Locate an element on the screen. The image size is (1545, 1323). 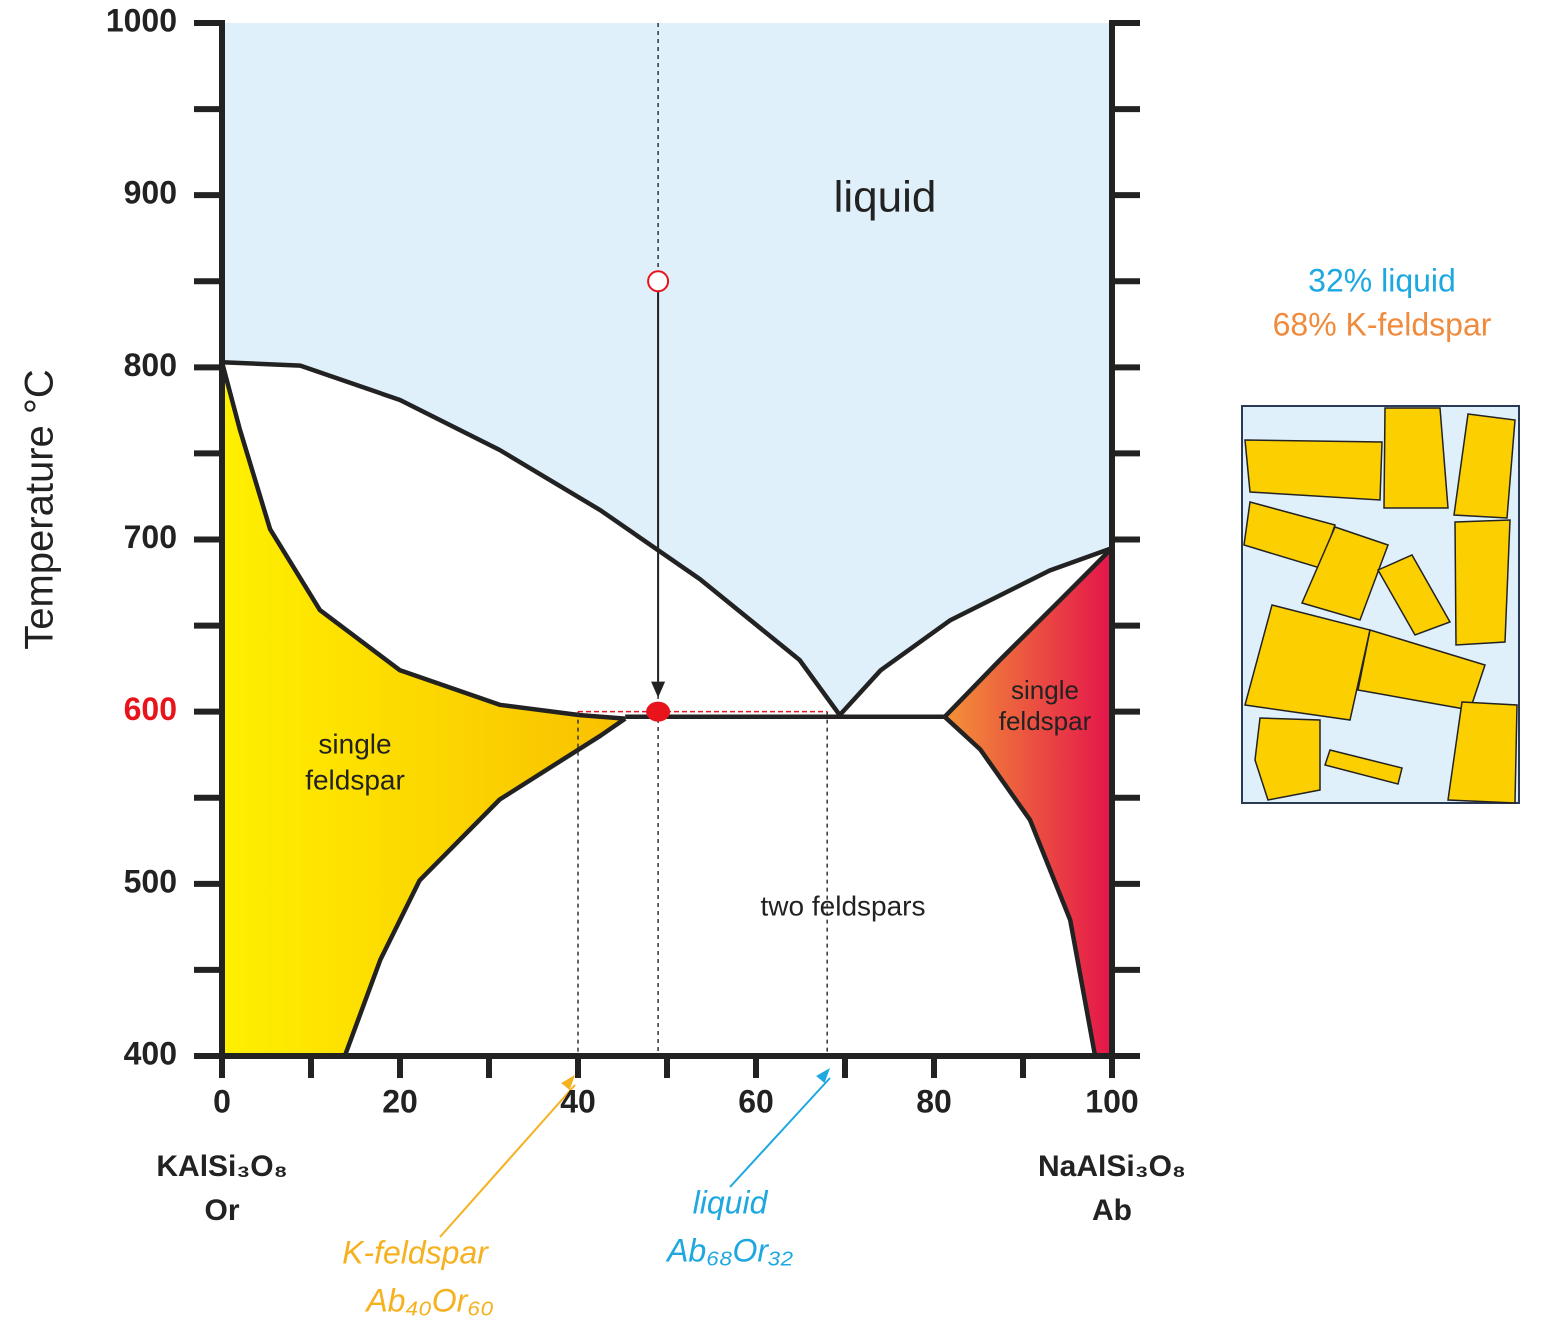
x-tick-label: 80 is located at coordinates (934, 1101).